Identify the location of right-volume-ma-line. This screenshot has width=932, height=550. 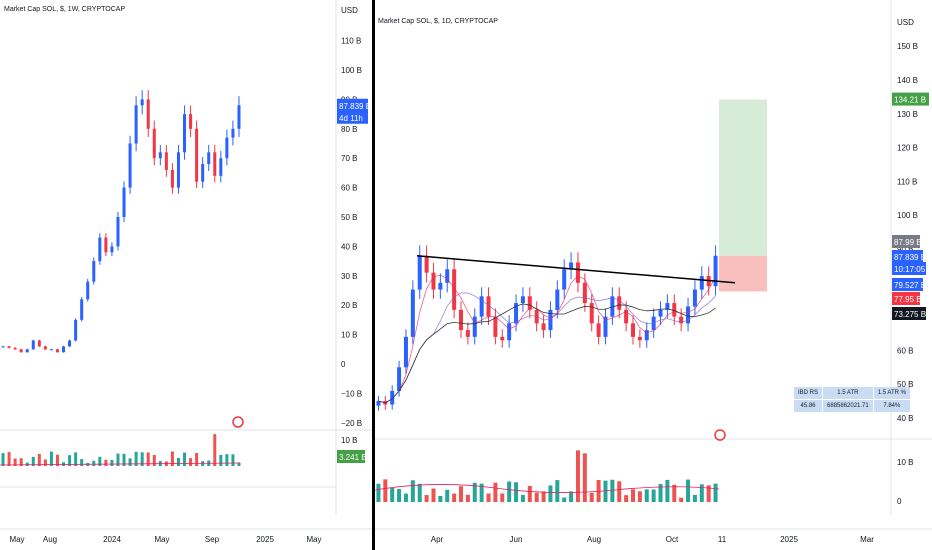
(547, 488).